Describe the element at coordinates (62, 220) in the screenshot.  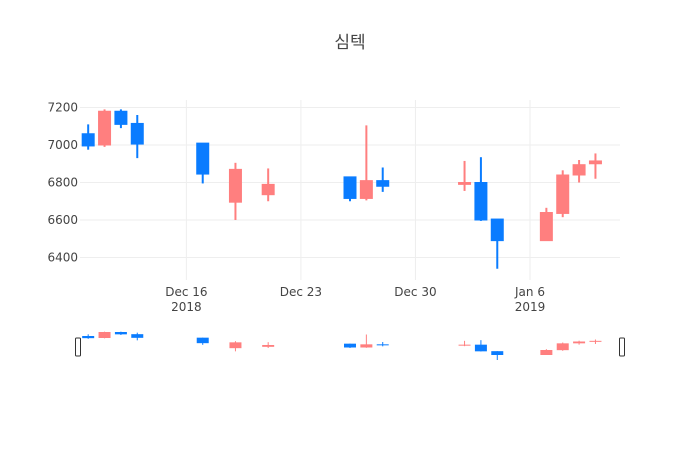
I see `y-tick-label: 6600` at that location.